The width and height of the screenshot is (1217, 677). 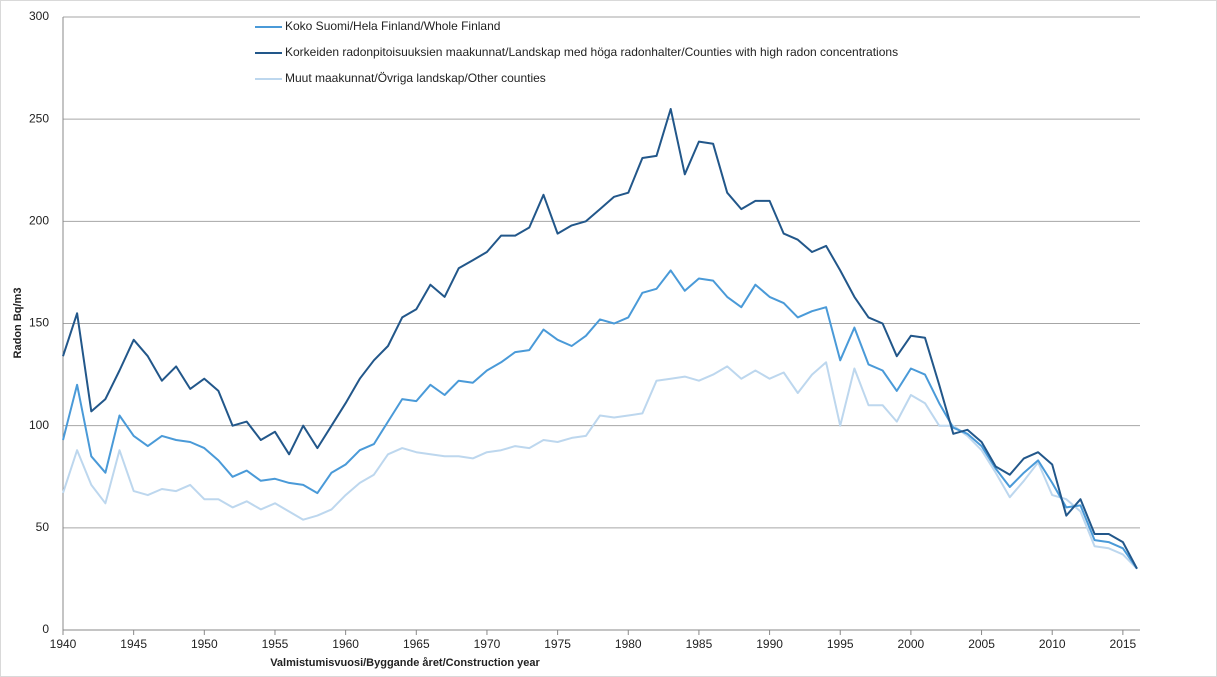 I want to click on y-tick-label: 100, so click(x=39, y=425).